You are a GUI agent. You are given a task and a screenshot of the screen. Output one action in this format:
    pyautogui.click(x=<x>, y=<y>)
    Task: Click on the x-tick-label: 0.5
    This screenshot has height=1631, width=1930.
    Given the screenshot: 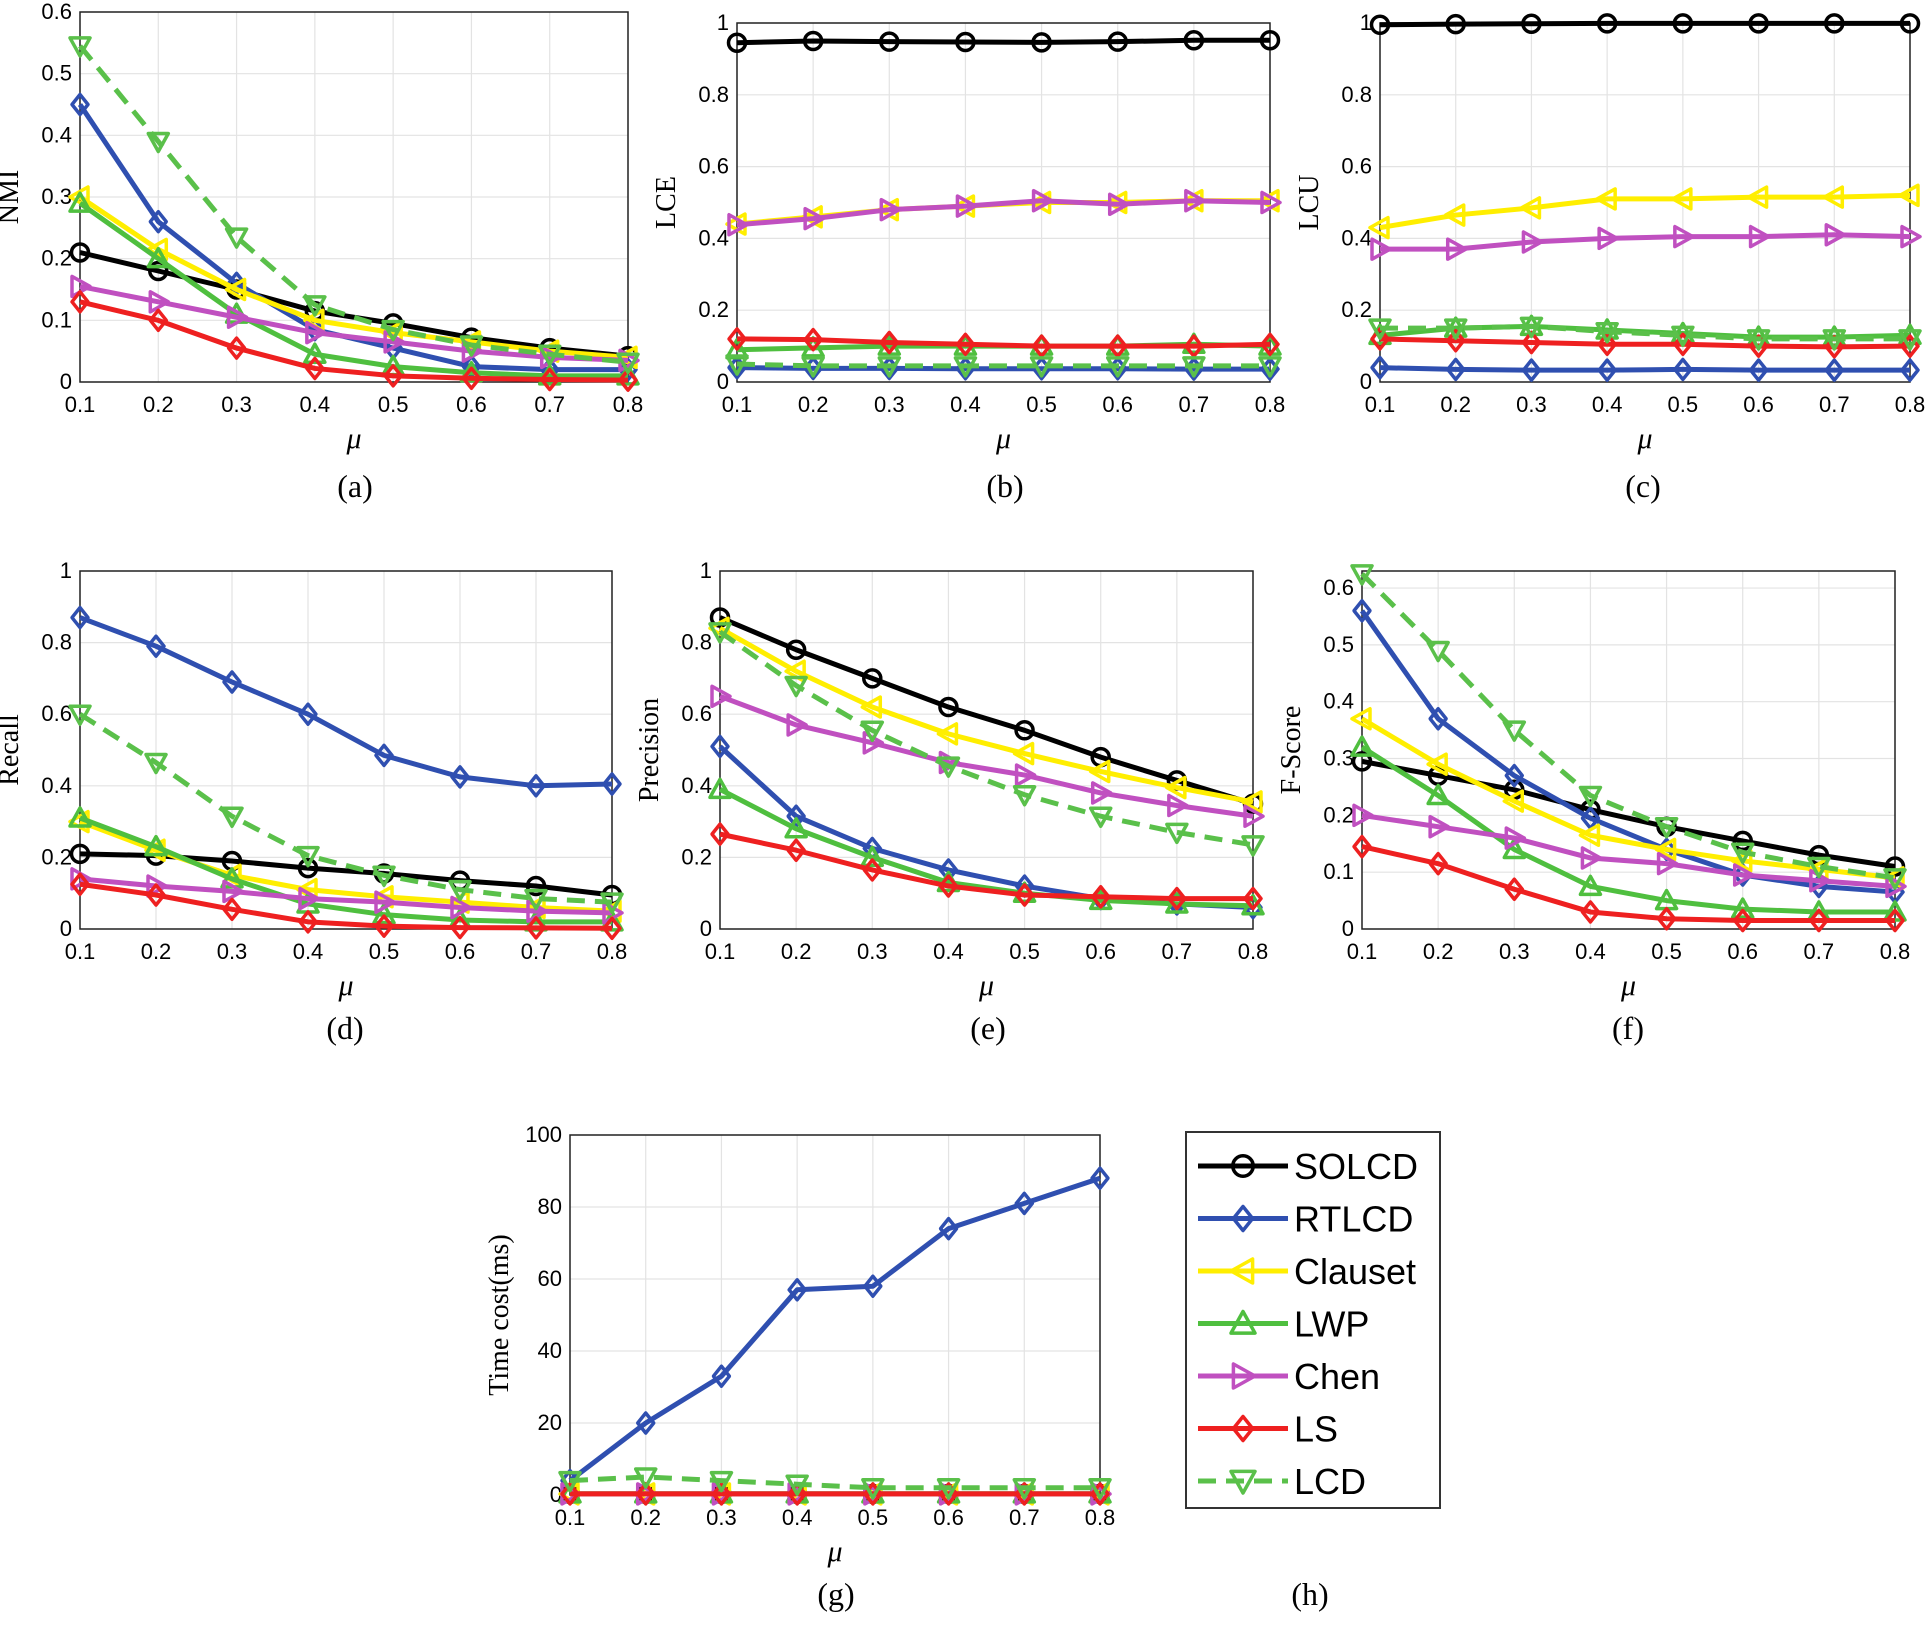 What is the action you would take?
    pyautogui.click(x=873, y=1517)
    